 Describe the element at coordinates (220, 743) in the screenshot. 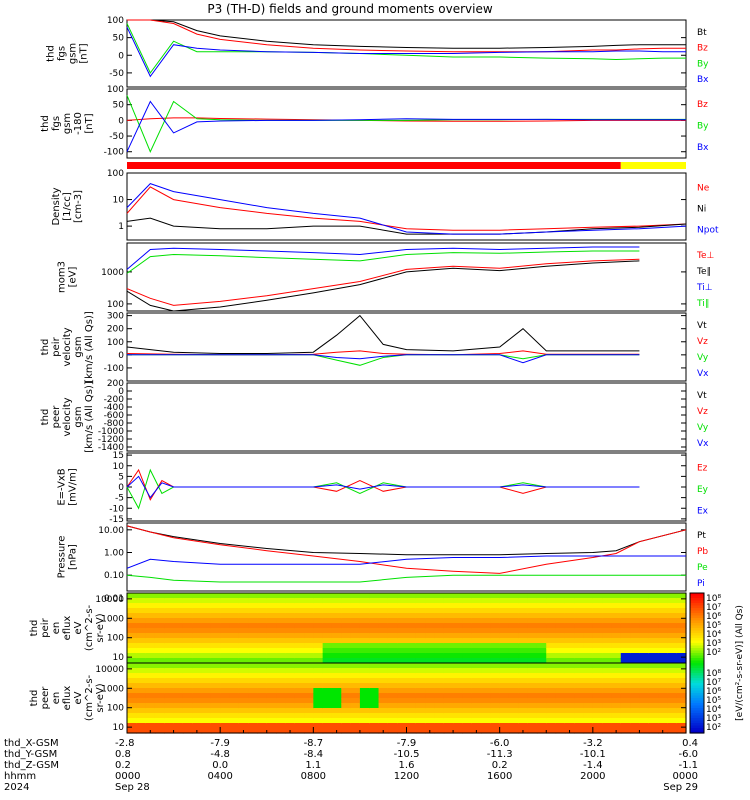

I see `footer-value: -7.9` at that location.